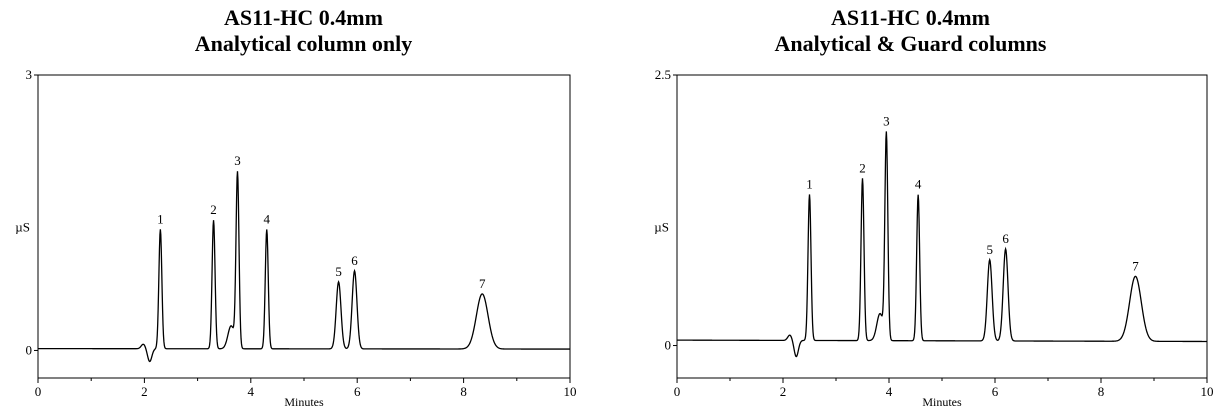  What do you see at coordinates (910, 43) in the screenshot?
I see `chart-subtitle: Analytical & Guard columns` at bounding box center [910, 43].